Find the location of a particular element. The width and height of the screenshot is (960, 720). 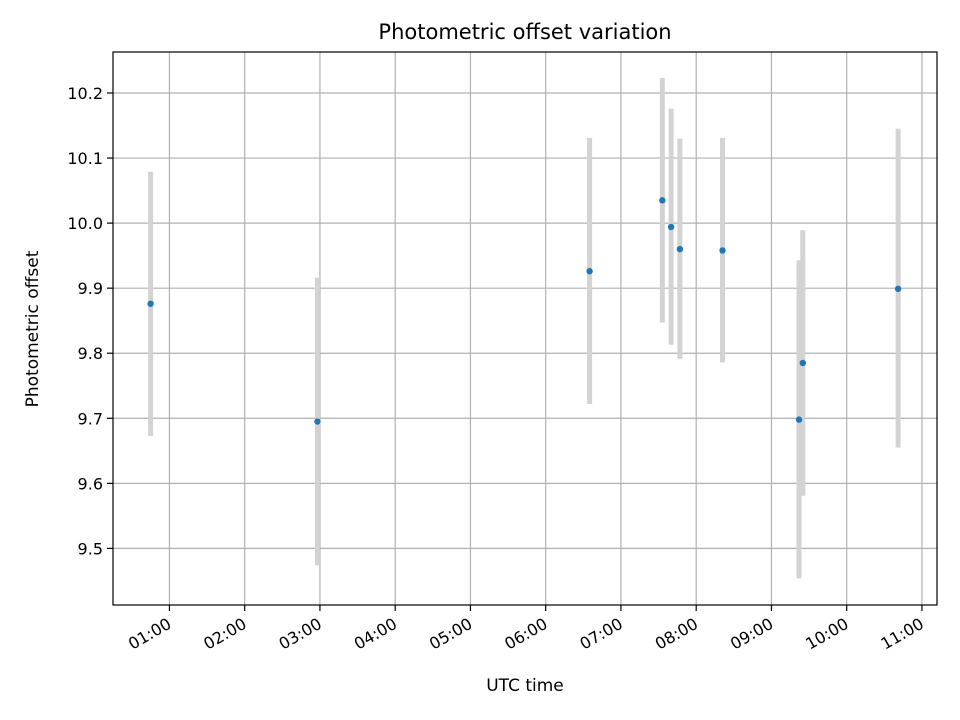

y-tick-label: 9.7 is located at coordinates (90, 418).